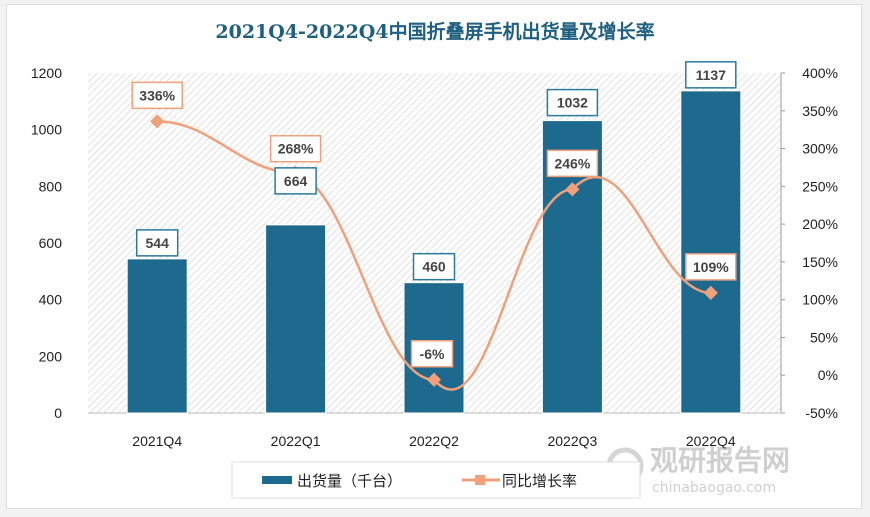 This screenshot has height=517, width=870. I want to click on right-axis-tick: 0%, so click(828, 375).